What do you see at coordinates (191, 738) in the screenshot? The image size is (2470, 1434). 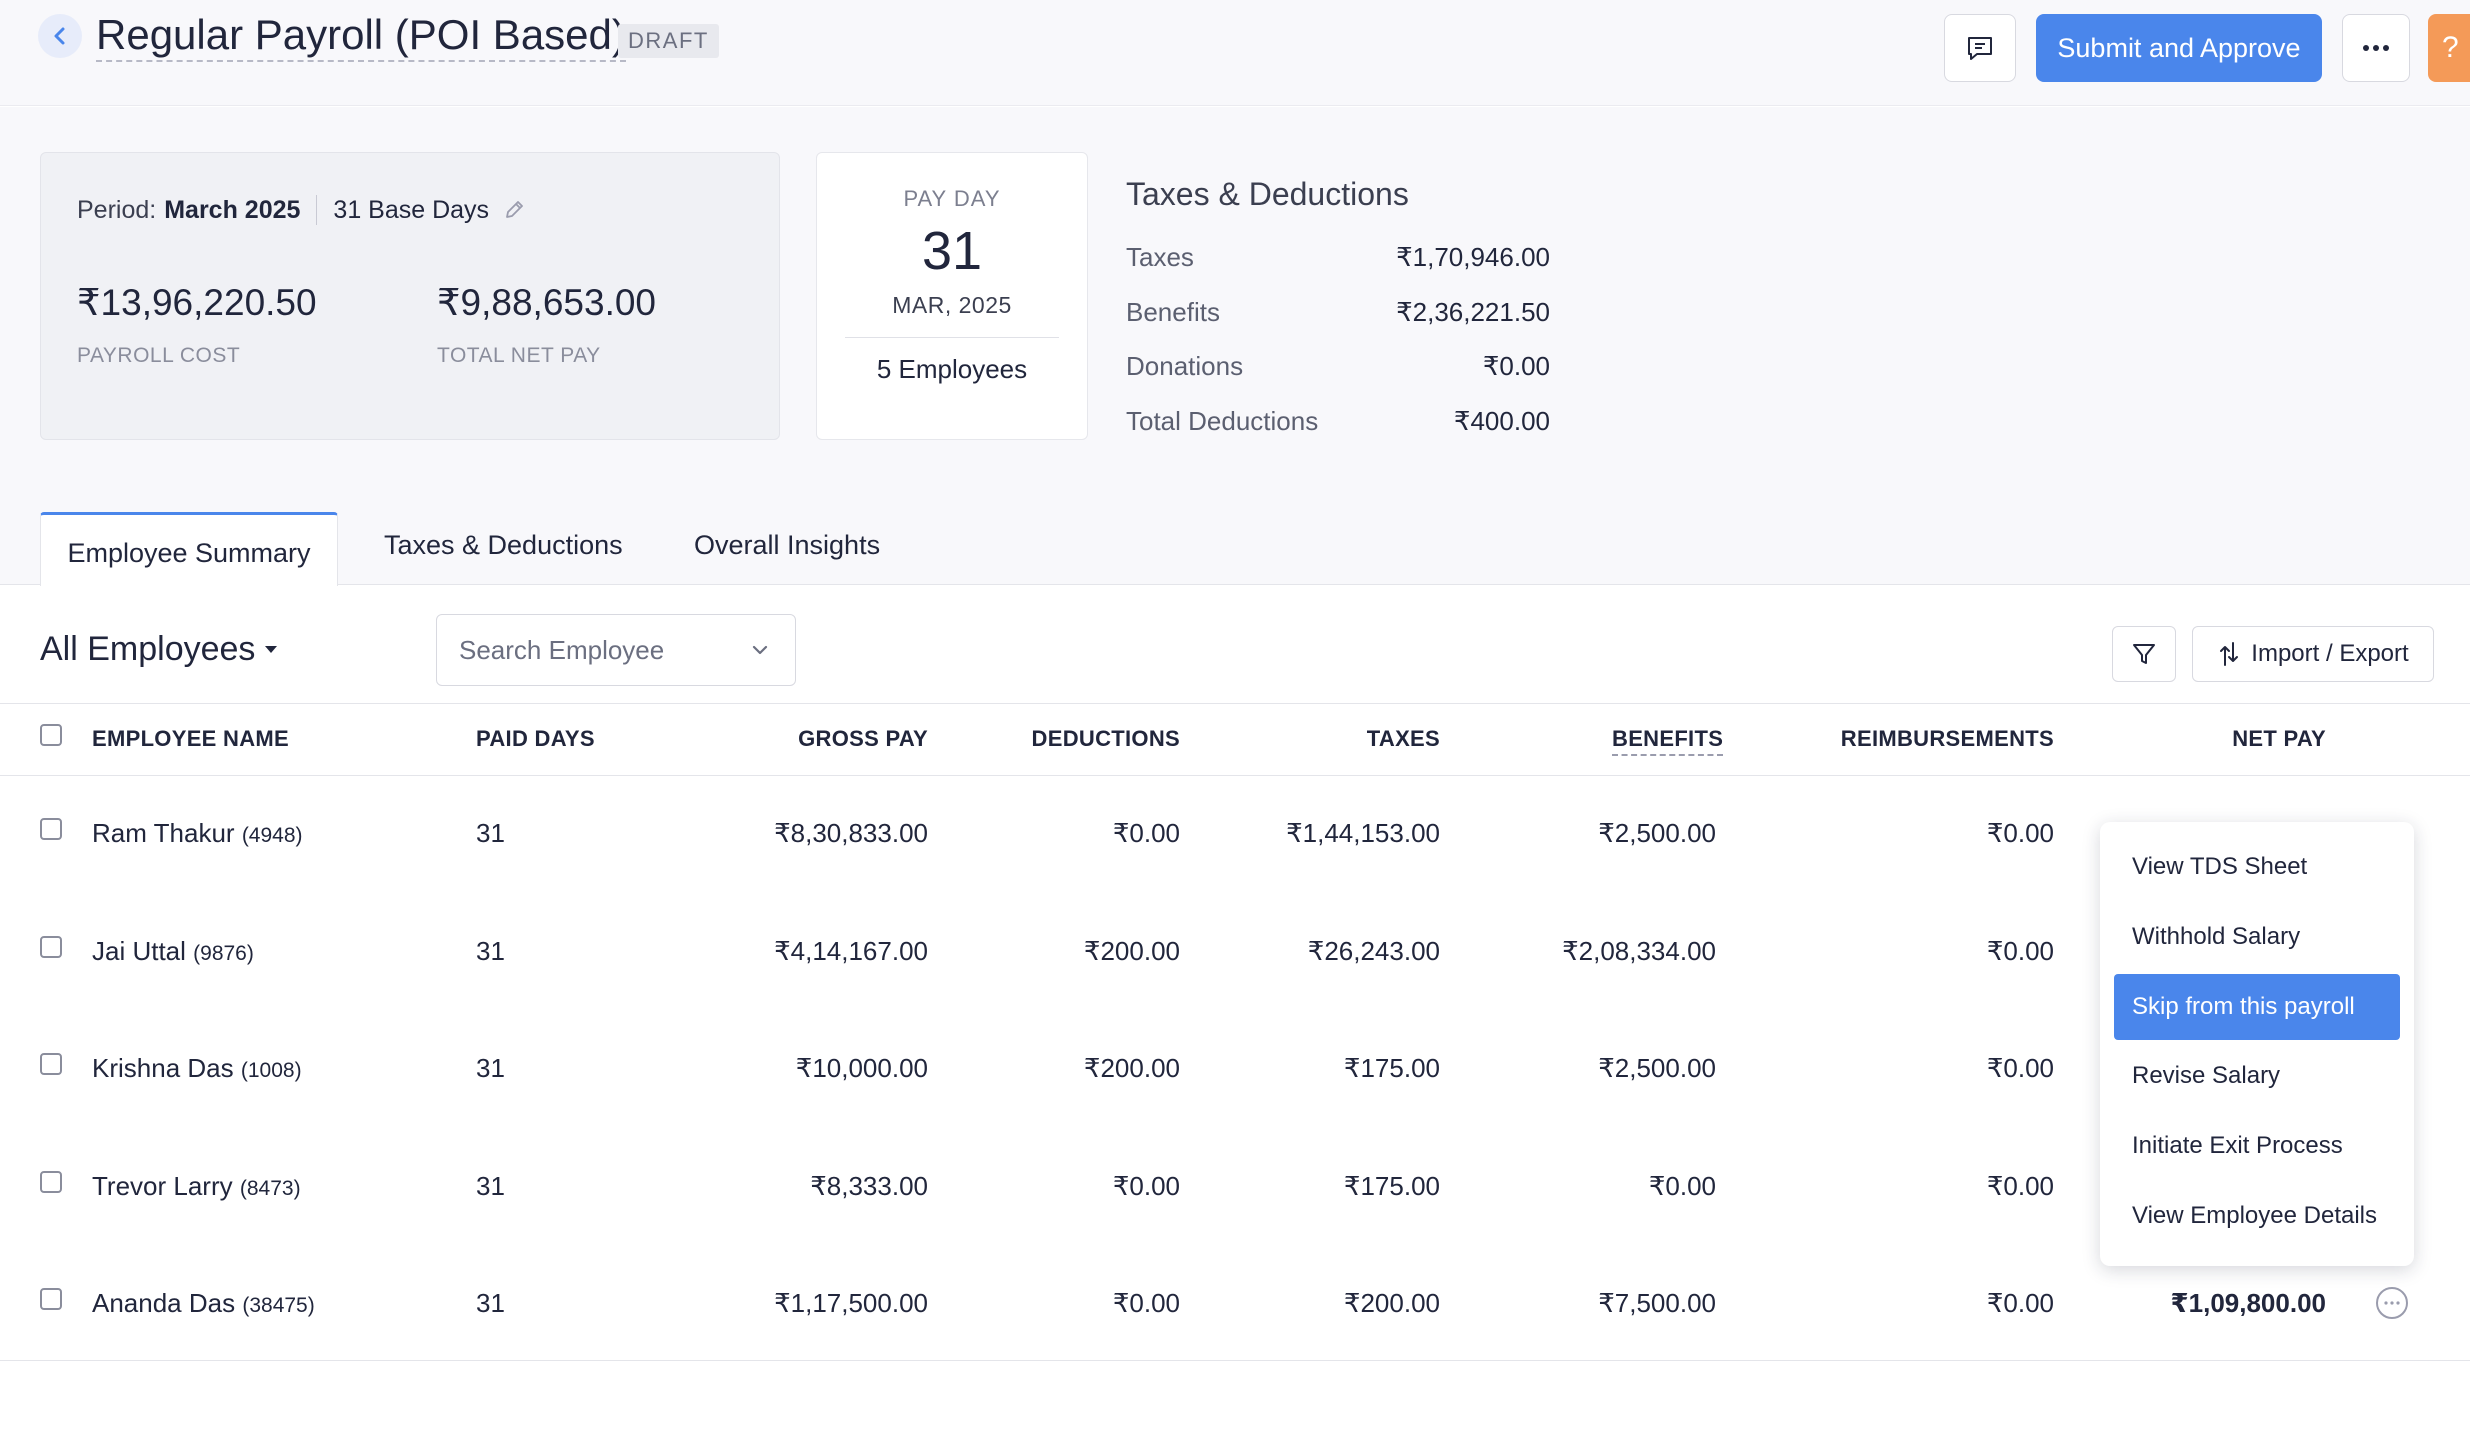 I see `column-header-employee-name: EMPLOYEE NAME` at bounding box center [191, 738].